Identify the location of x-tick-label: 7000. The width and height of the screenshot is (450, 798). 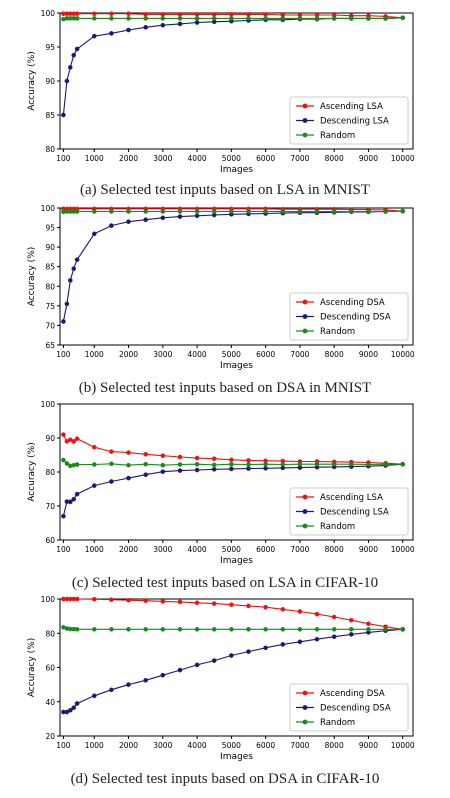
(299, 158).